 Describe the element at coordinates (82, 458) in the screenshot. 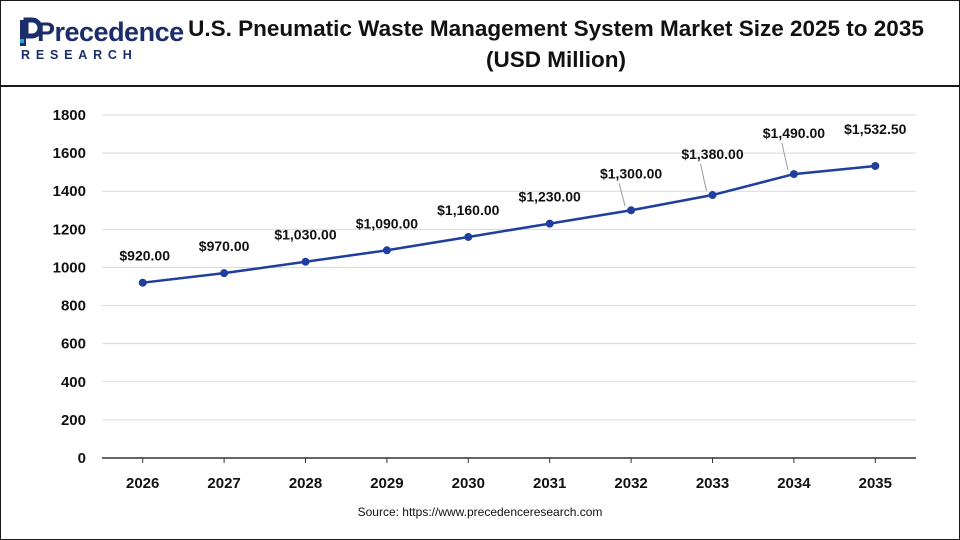

I see `y-tick-label: 0` at that location.